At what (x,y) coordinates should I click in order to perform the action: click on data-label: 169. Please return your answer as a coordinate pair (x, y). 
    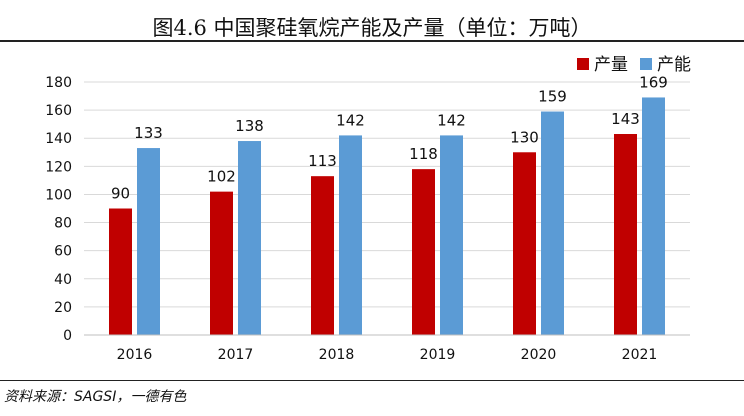
    Looking at the image, I should click on (653, 82).